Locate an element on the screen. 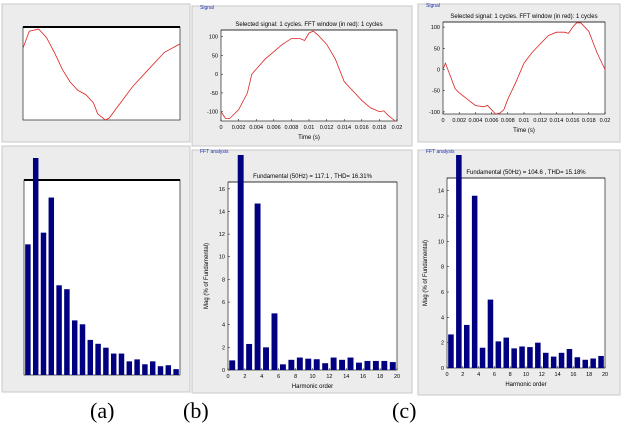 The width and height of the screenshot is (622, 426). y-tick-label: 10 is located at coordinates (441, 242).